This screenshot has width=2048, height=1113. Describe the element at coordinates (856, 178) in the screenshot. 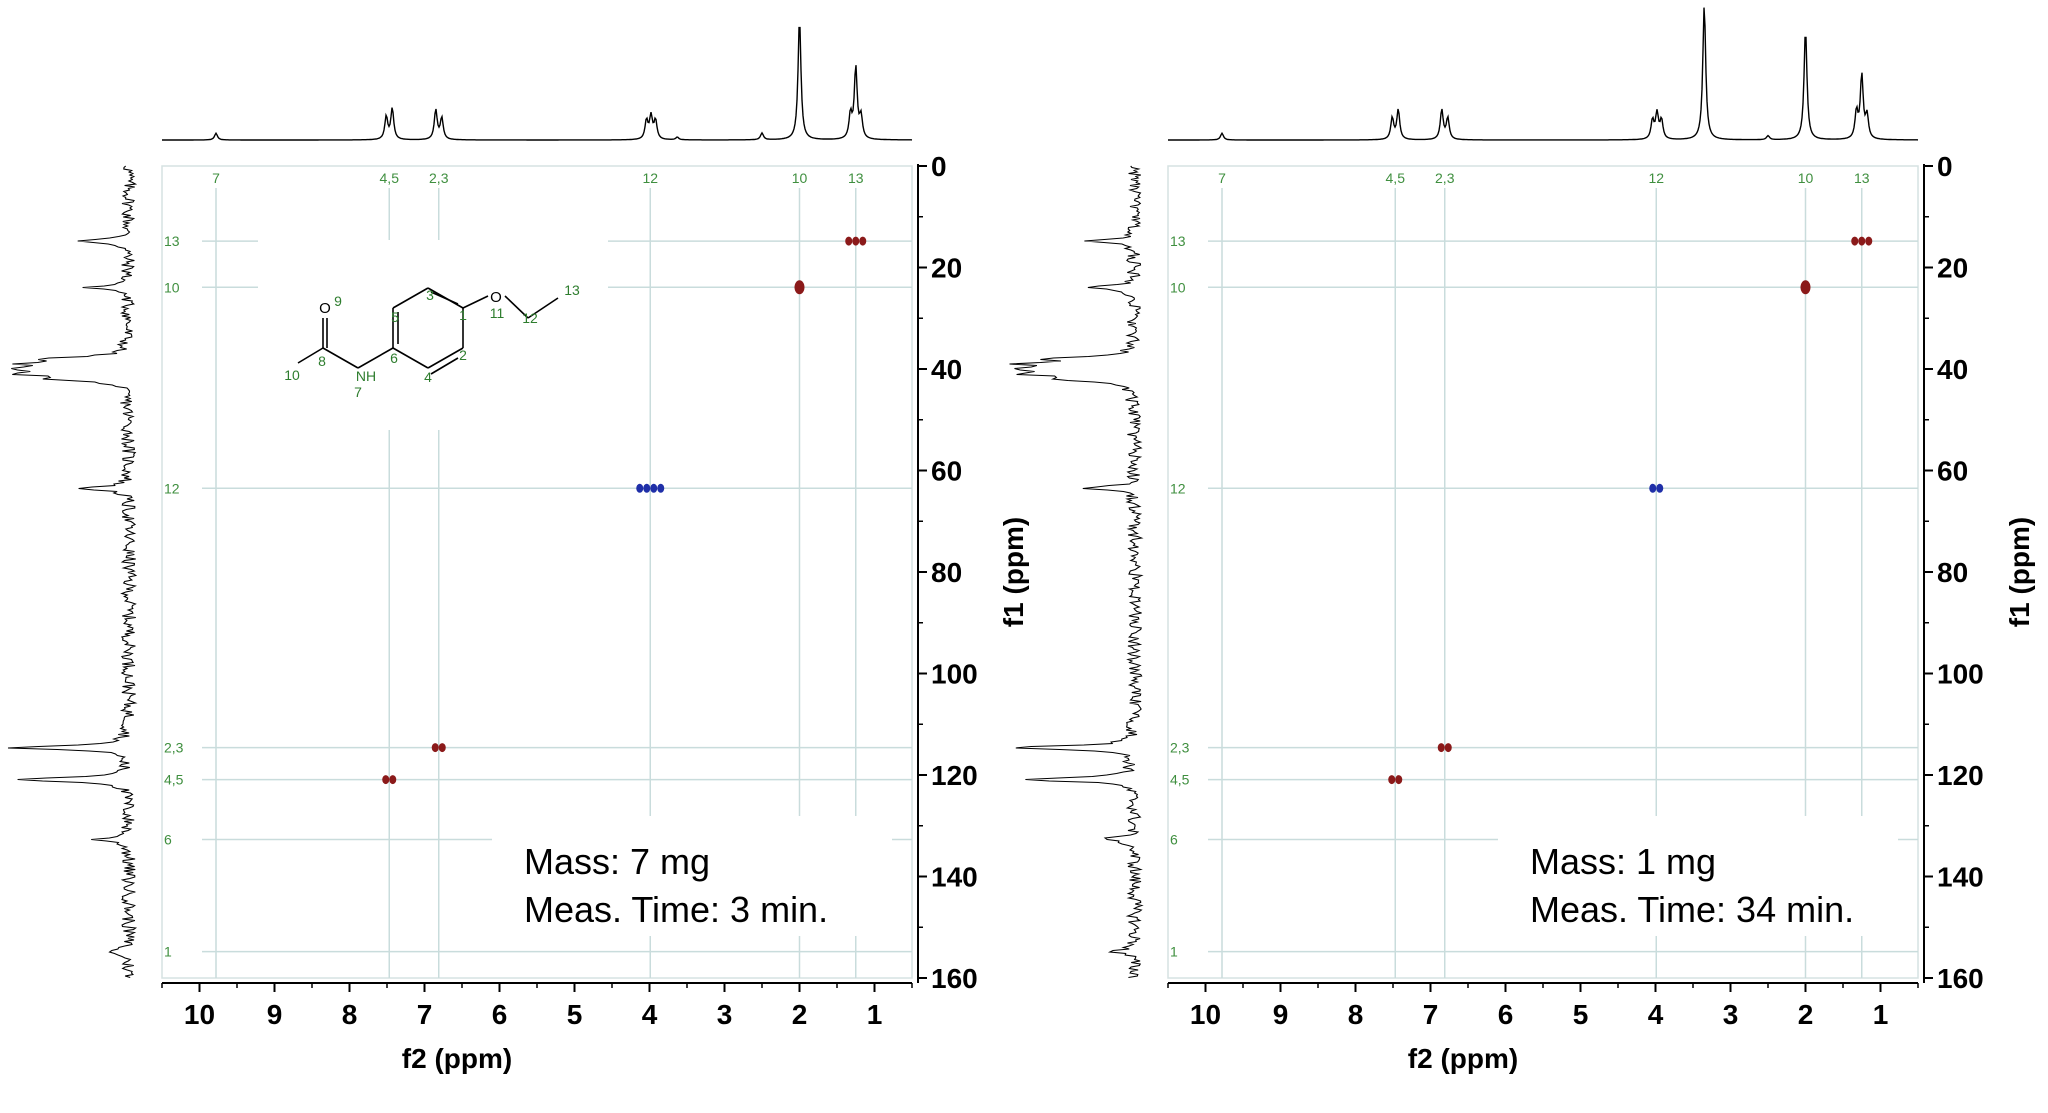

I see `x-assignment-label: 13` at that location.